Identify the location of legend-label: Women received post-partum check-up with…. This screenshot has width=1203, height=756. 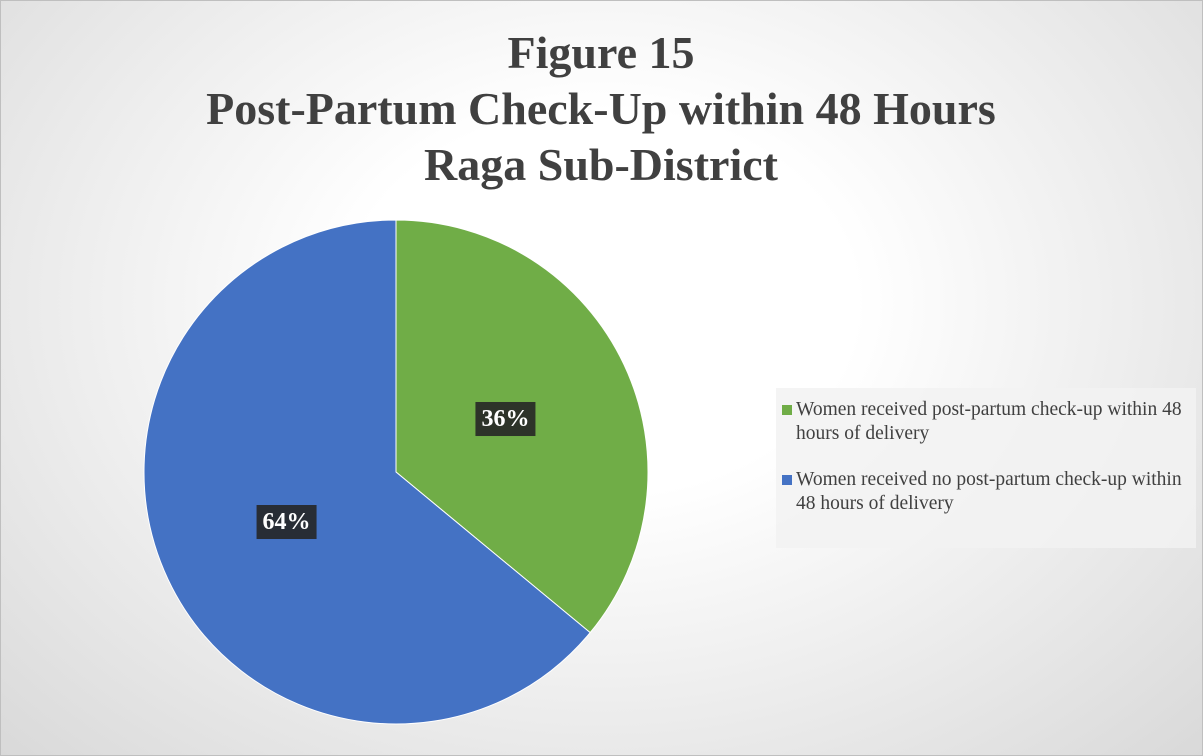
(989, 421).